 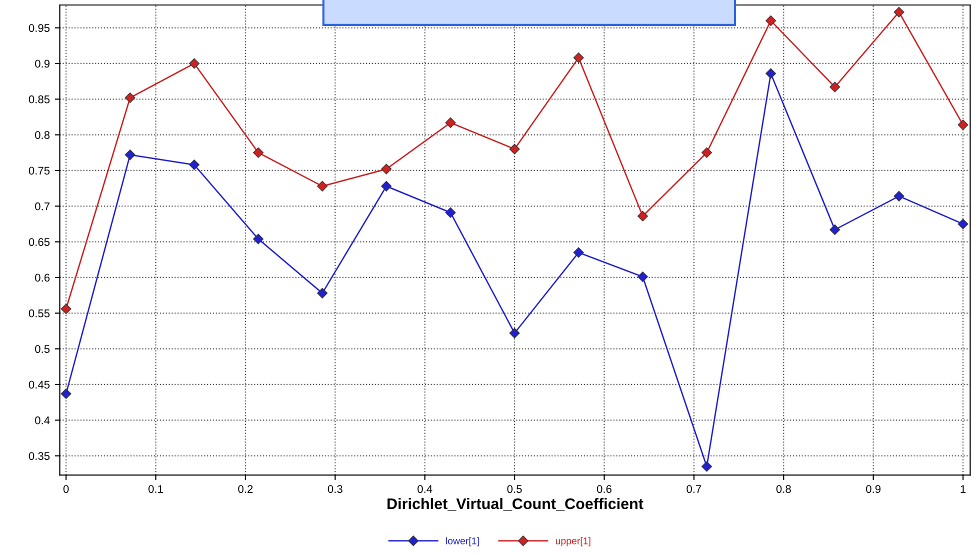 I want to click on y-tick-label: 0.4, so click(x=42, y=420).